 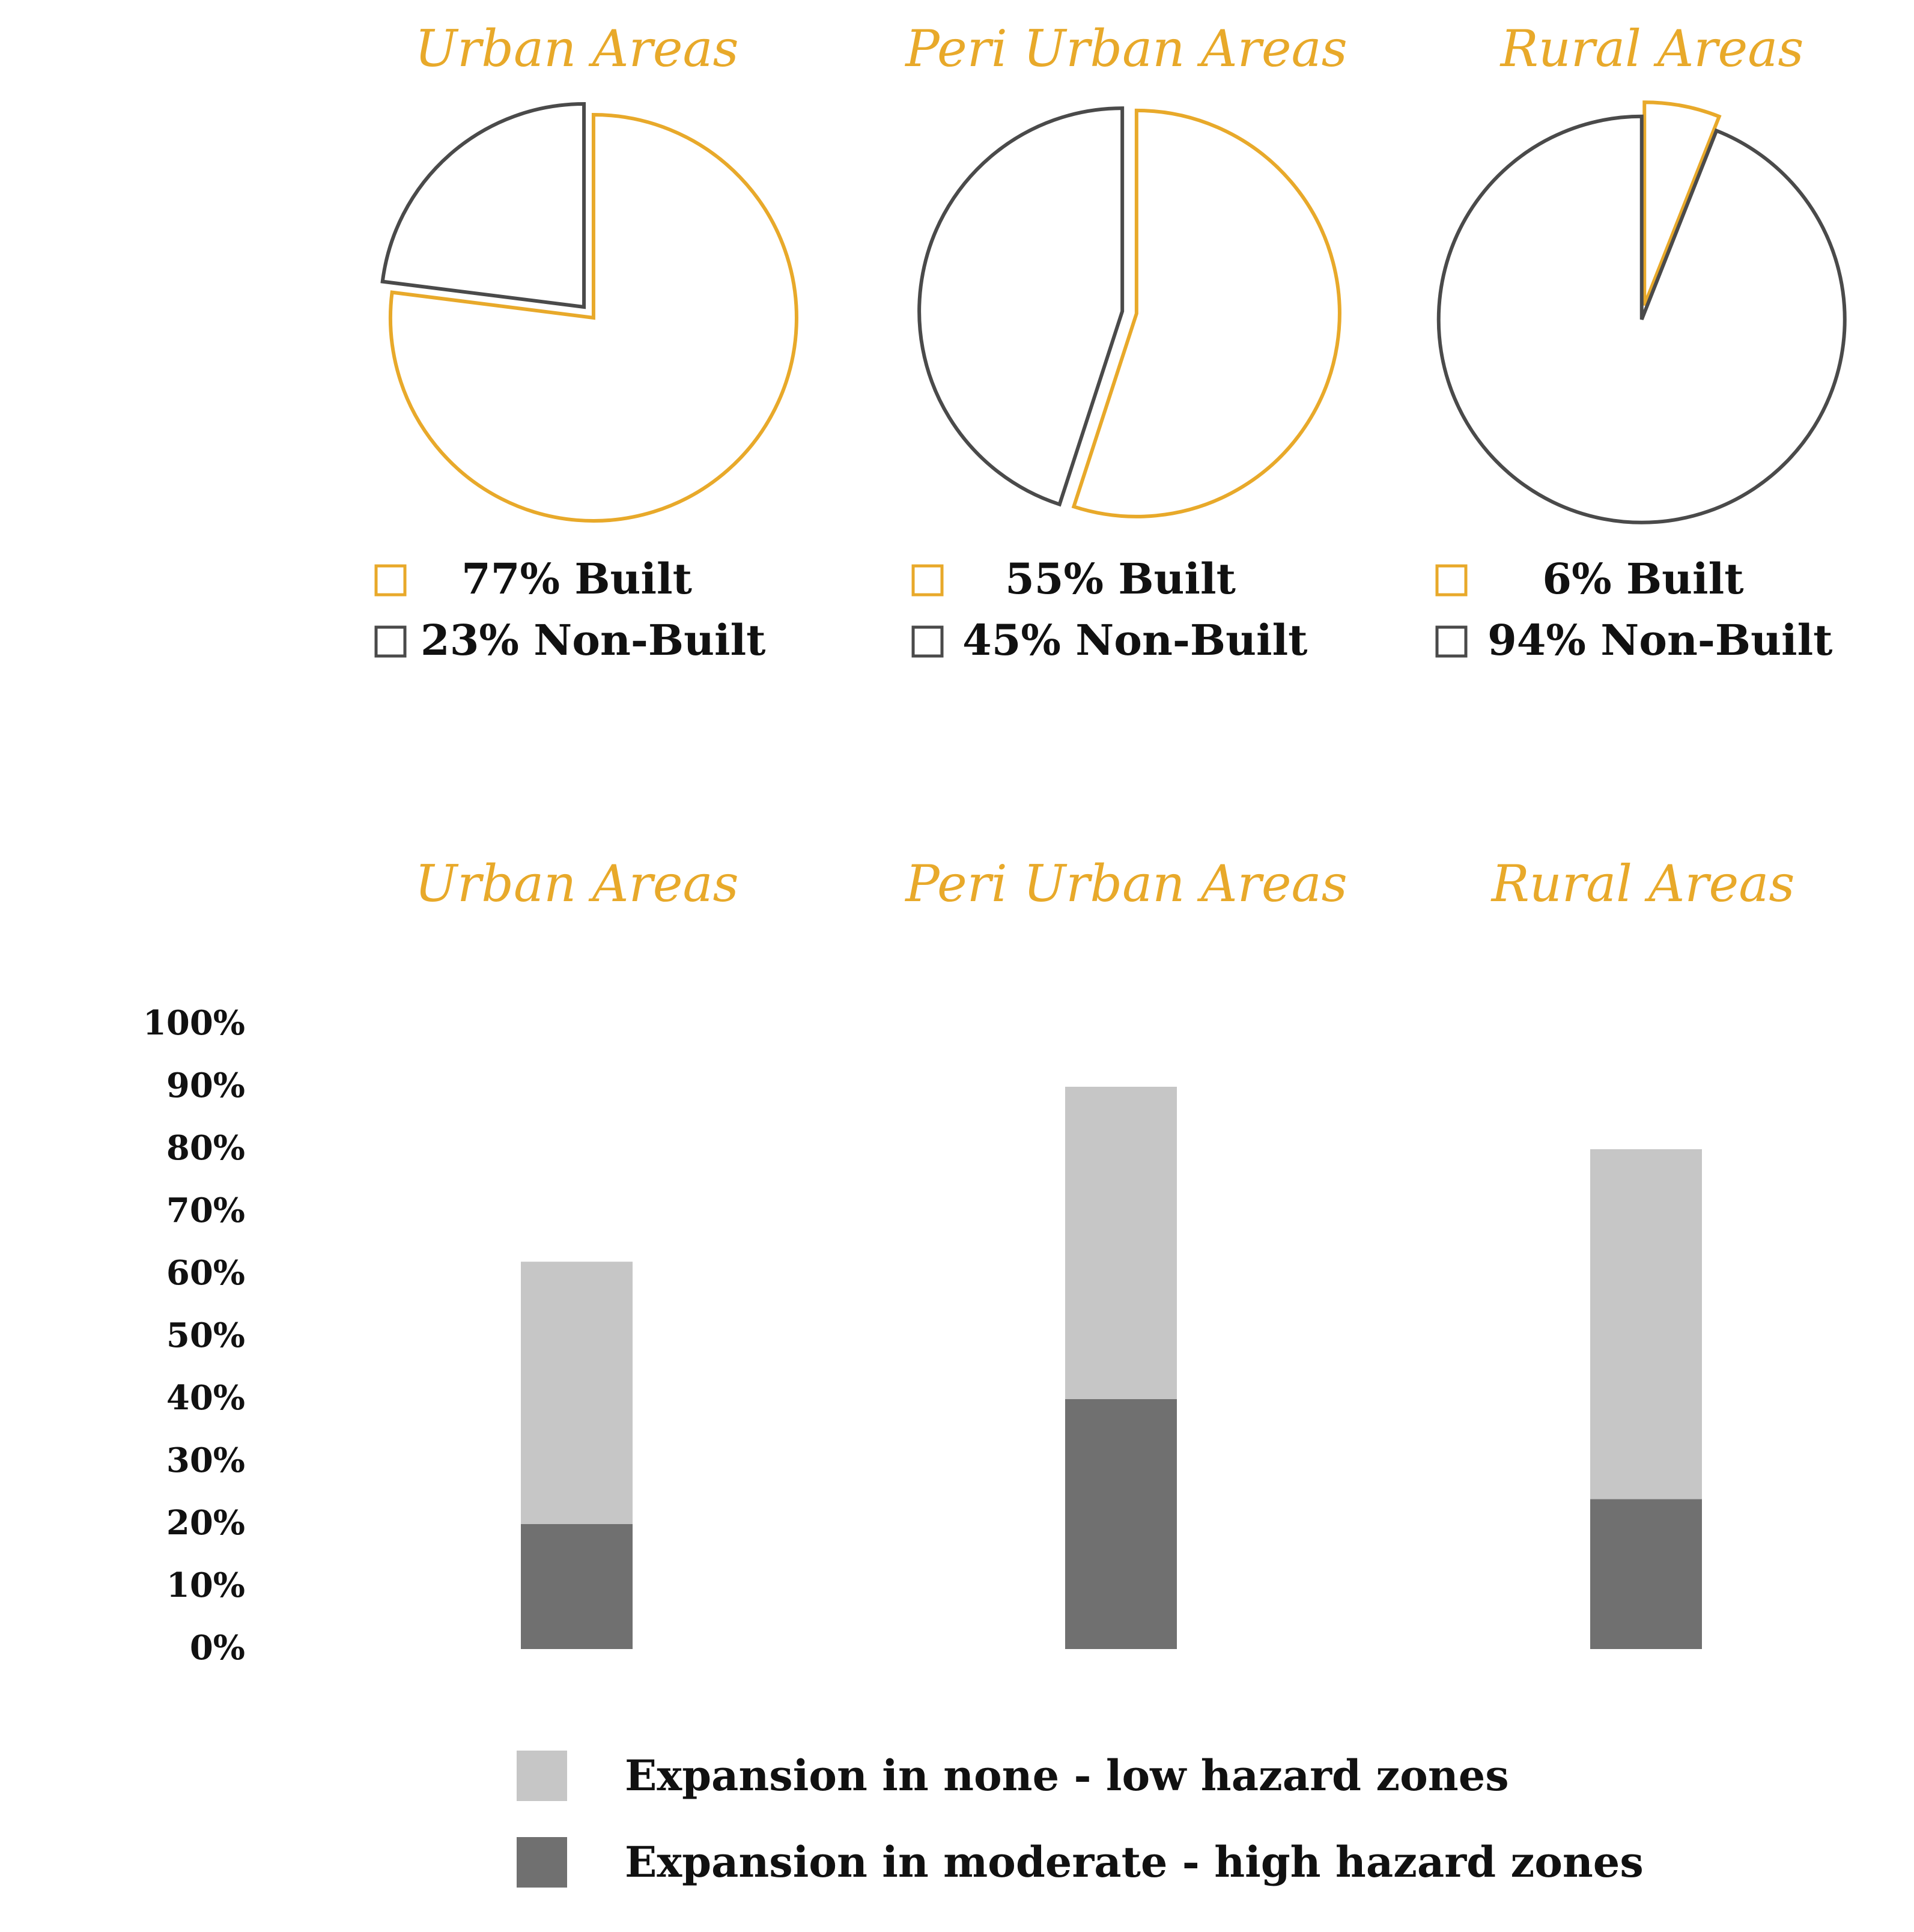 I want to click on legend-label-low-hazard: Expansion in none - low hazard zones, so click(x=1067, y=1776).